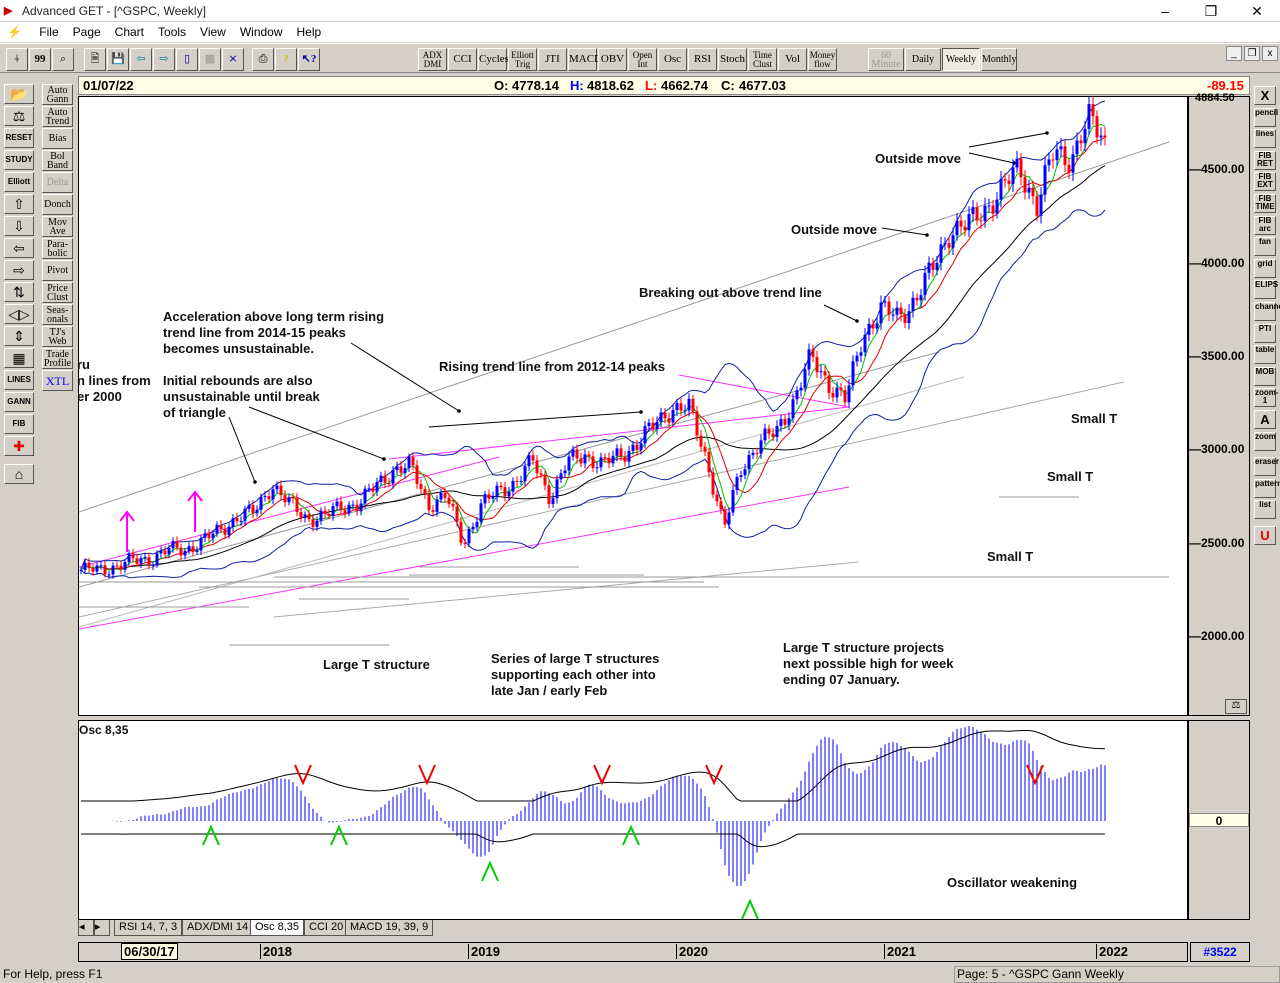  What do you see at coordinates (19, 314) in the screenshot?
I see `tool-mirror-icon: ◁▷` at bounding box center [19, 314].